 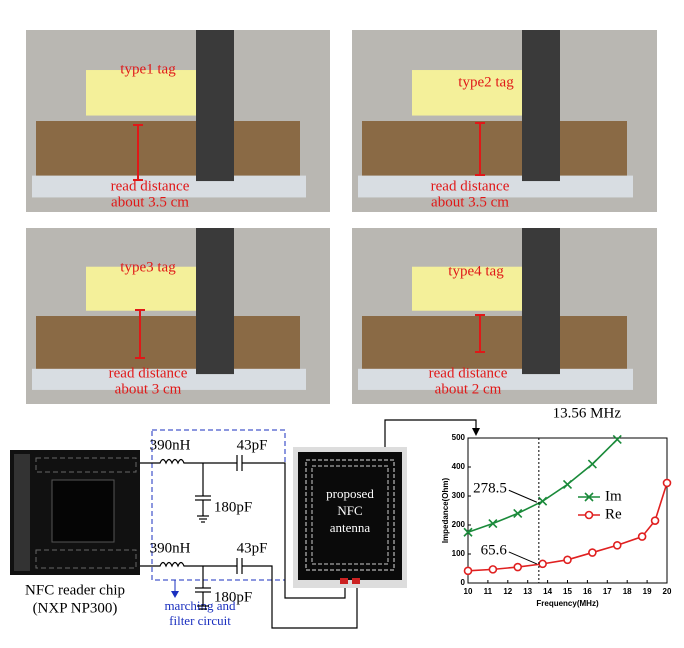 I want to click on y-tick-label: 100, so click(x=459, y=553).